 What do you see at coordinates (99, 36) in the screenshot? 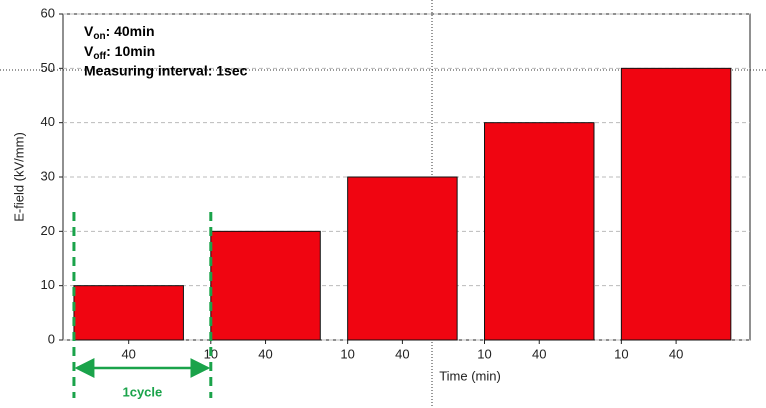
I see `annotation-sub: on` at bounding box center [99, 36].